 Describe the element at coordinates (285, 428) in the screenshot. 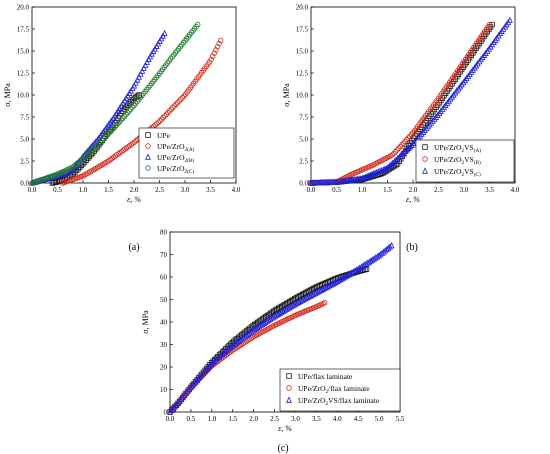

I see `x-axis-label: ε, %` at that location.